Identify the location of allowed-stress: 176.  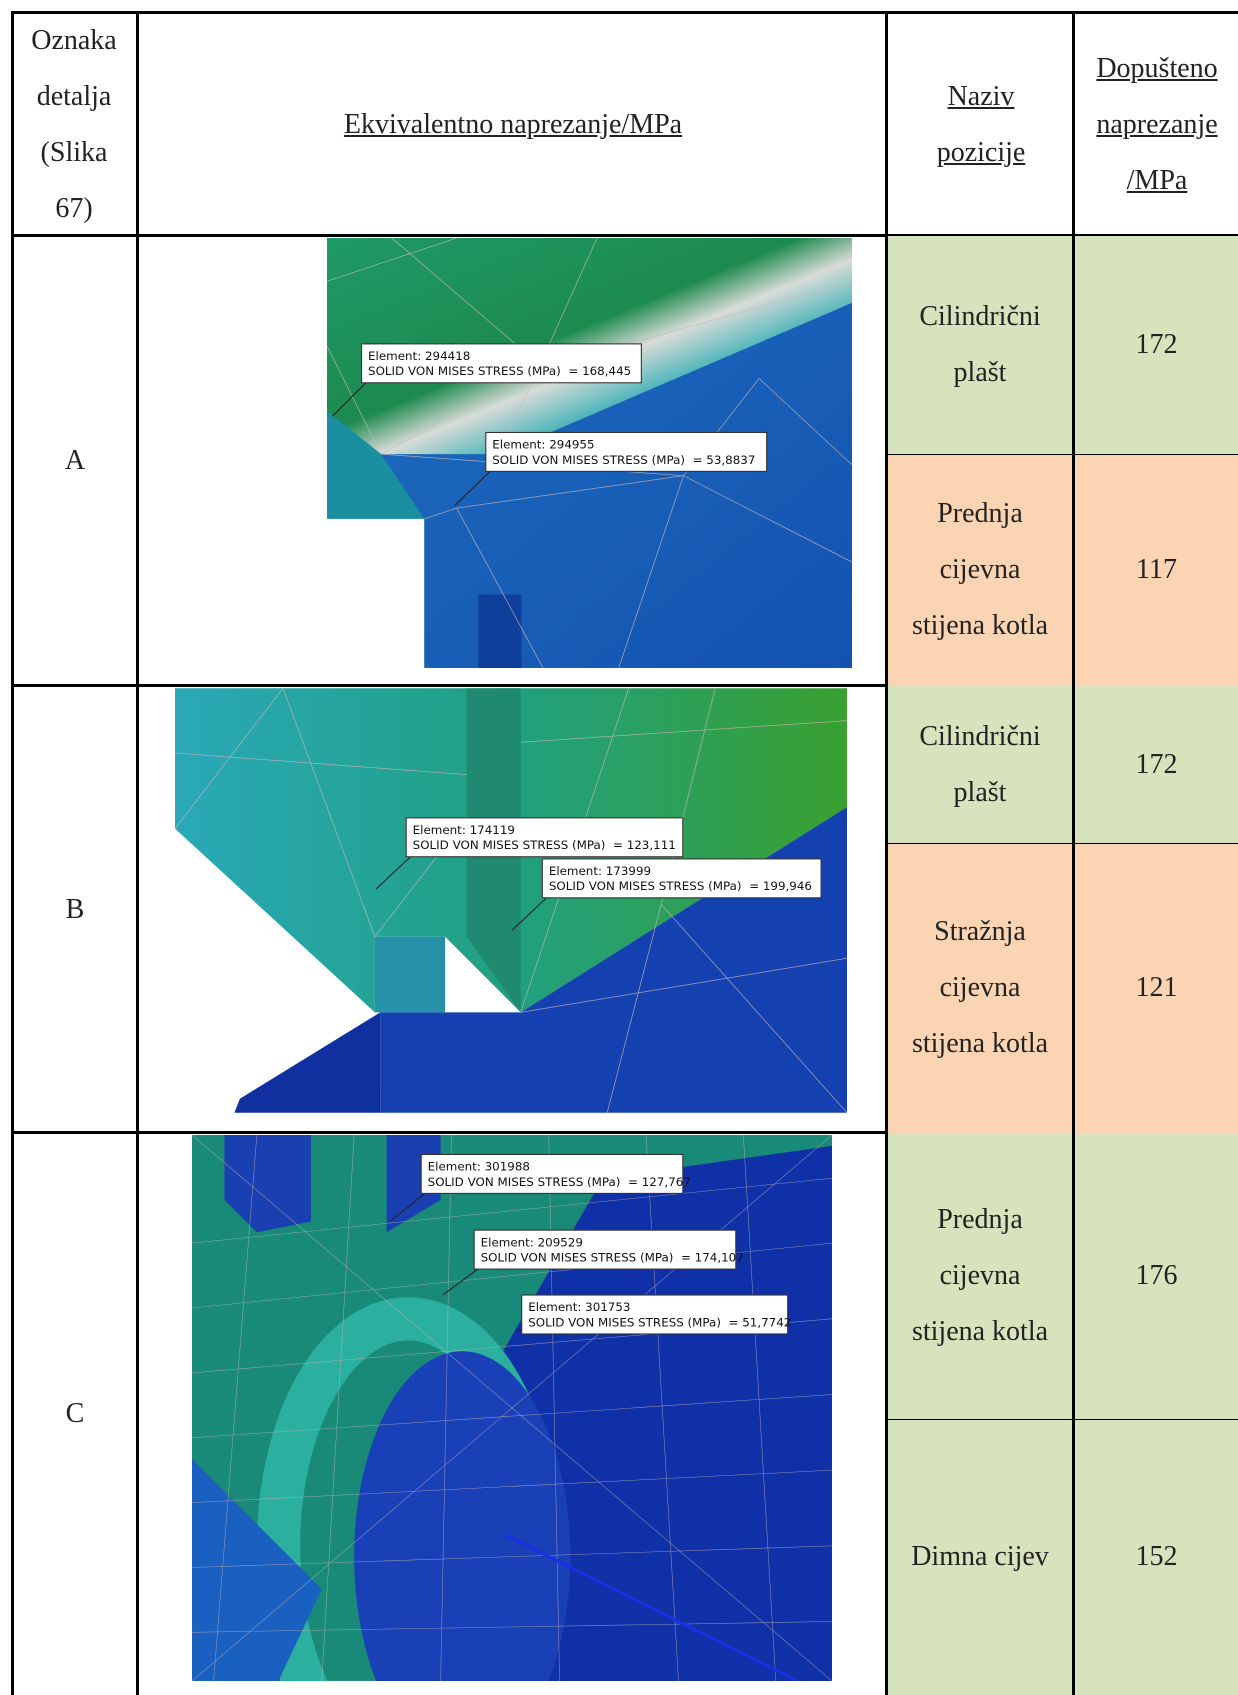
(1156, 1276).